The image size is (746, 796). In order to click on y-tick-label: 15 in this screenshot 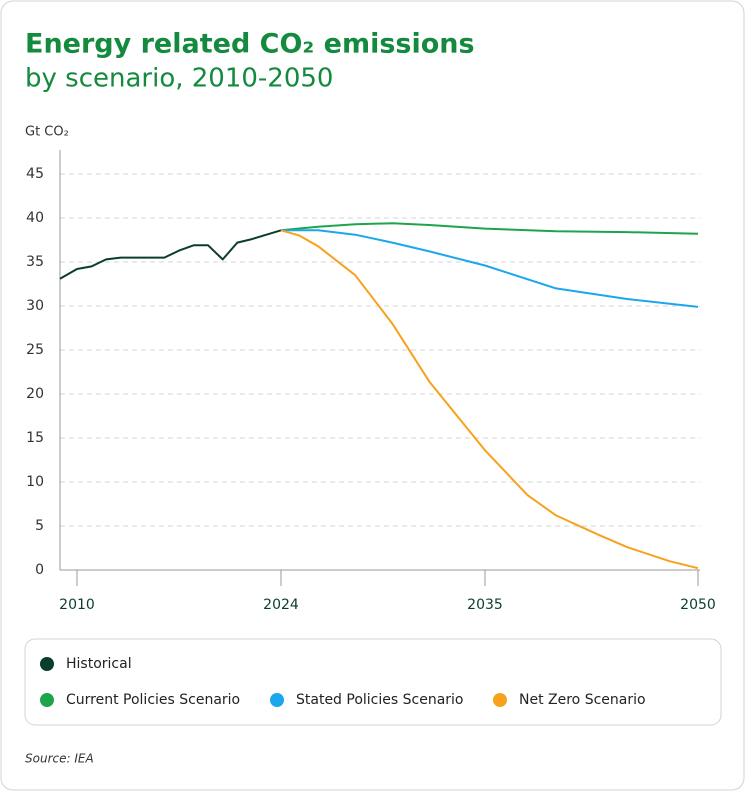, I will do `click(35, 438)`.